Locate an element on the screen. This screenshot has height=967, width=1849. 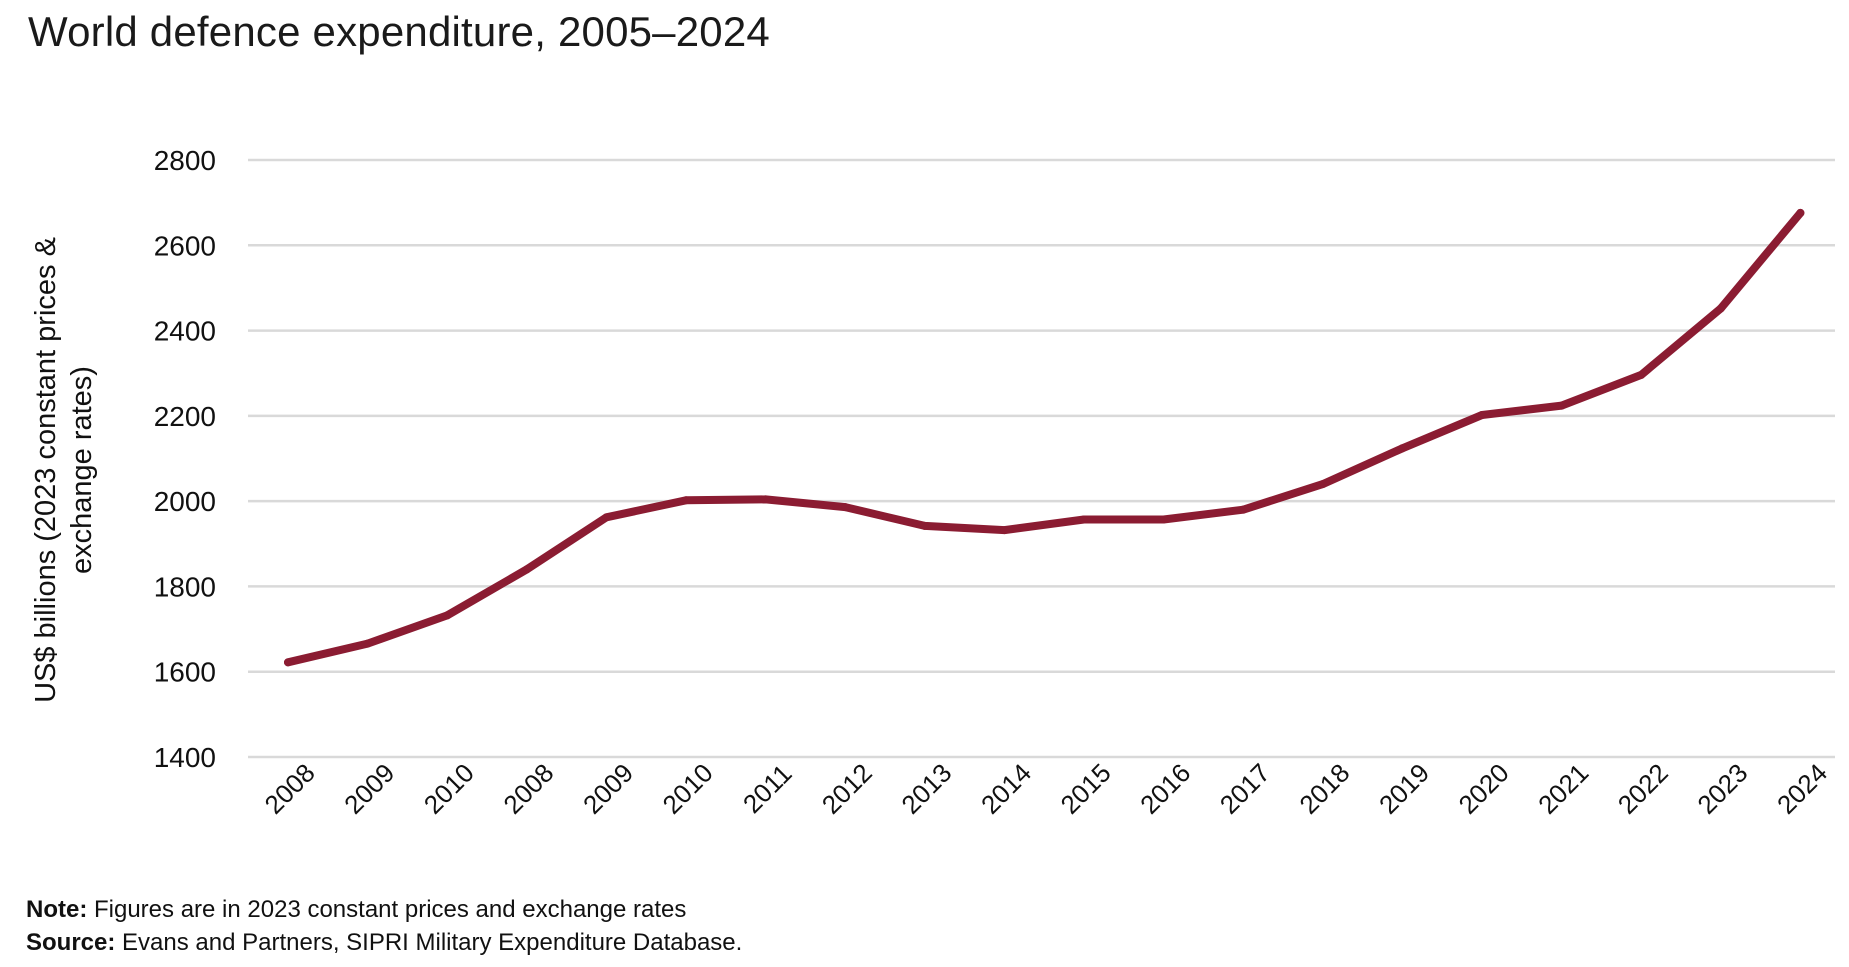
x-tick-label: 2014 is located at coordinates (1006, 789).